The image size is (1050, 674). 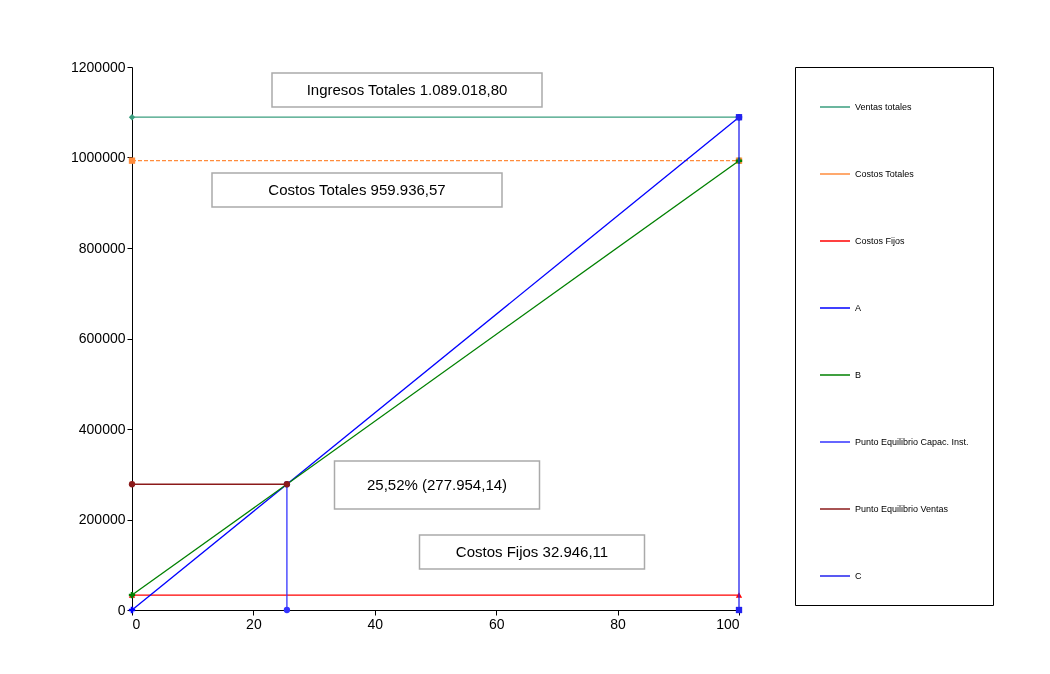 What do you see at coordinates (102, 519) in the screenshot?
I see `y-tick-label: 200000` at bounding box center [102, 519].